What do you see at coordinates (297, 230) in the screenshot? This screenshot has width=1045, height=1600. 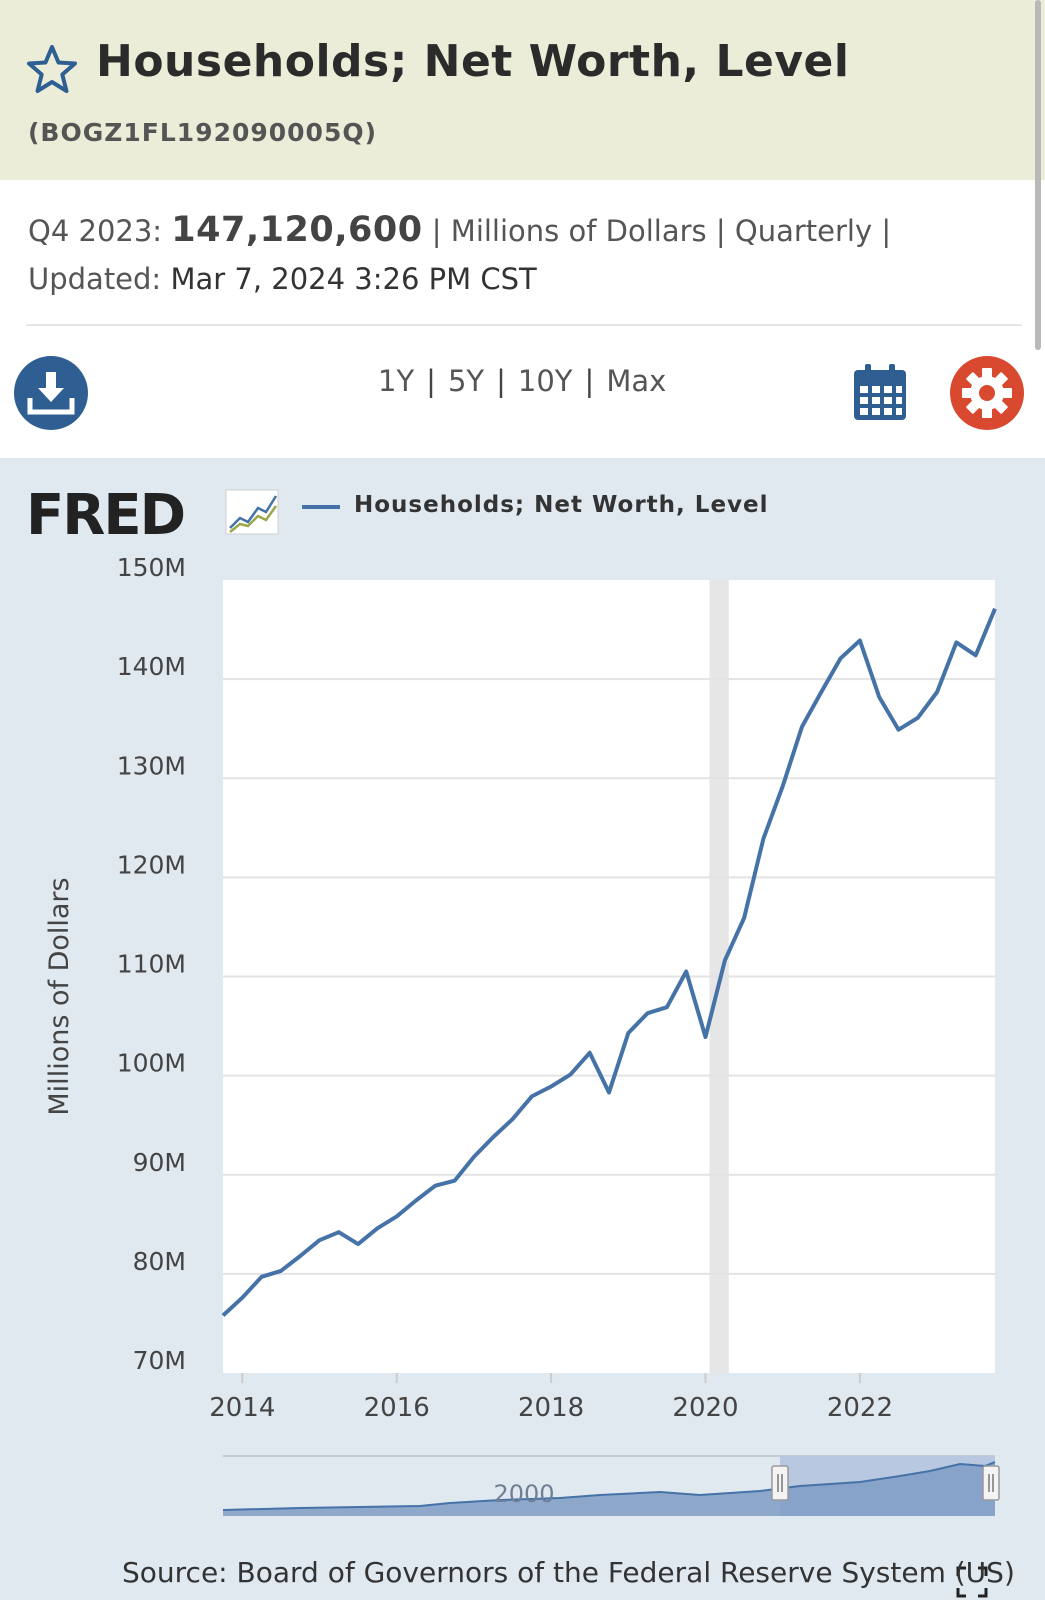 I see `latest-value: 147,120,600` at bounding box center [297, 230].